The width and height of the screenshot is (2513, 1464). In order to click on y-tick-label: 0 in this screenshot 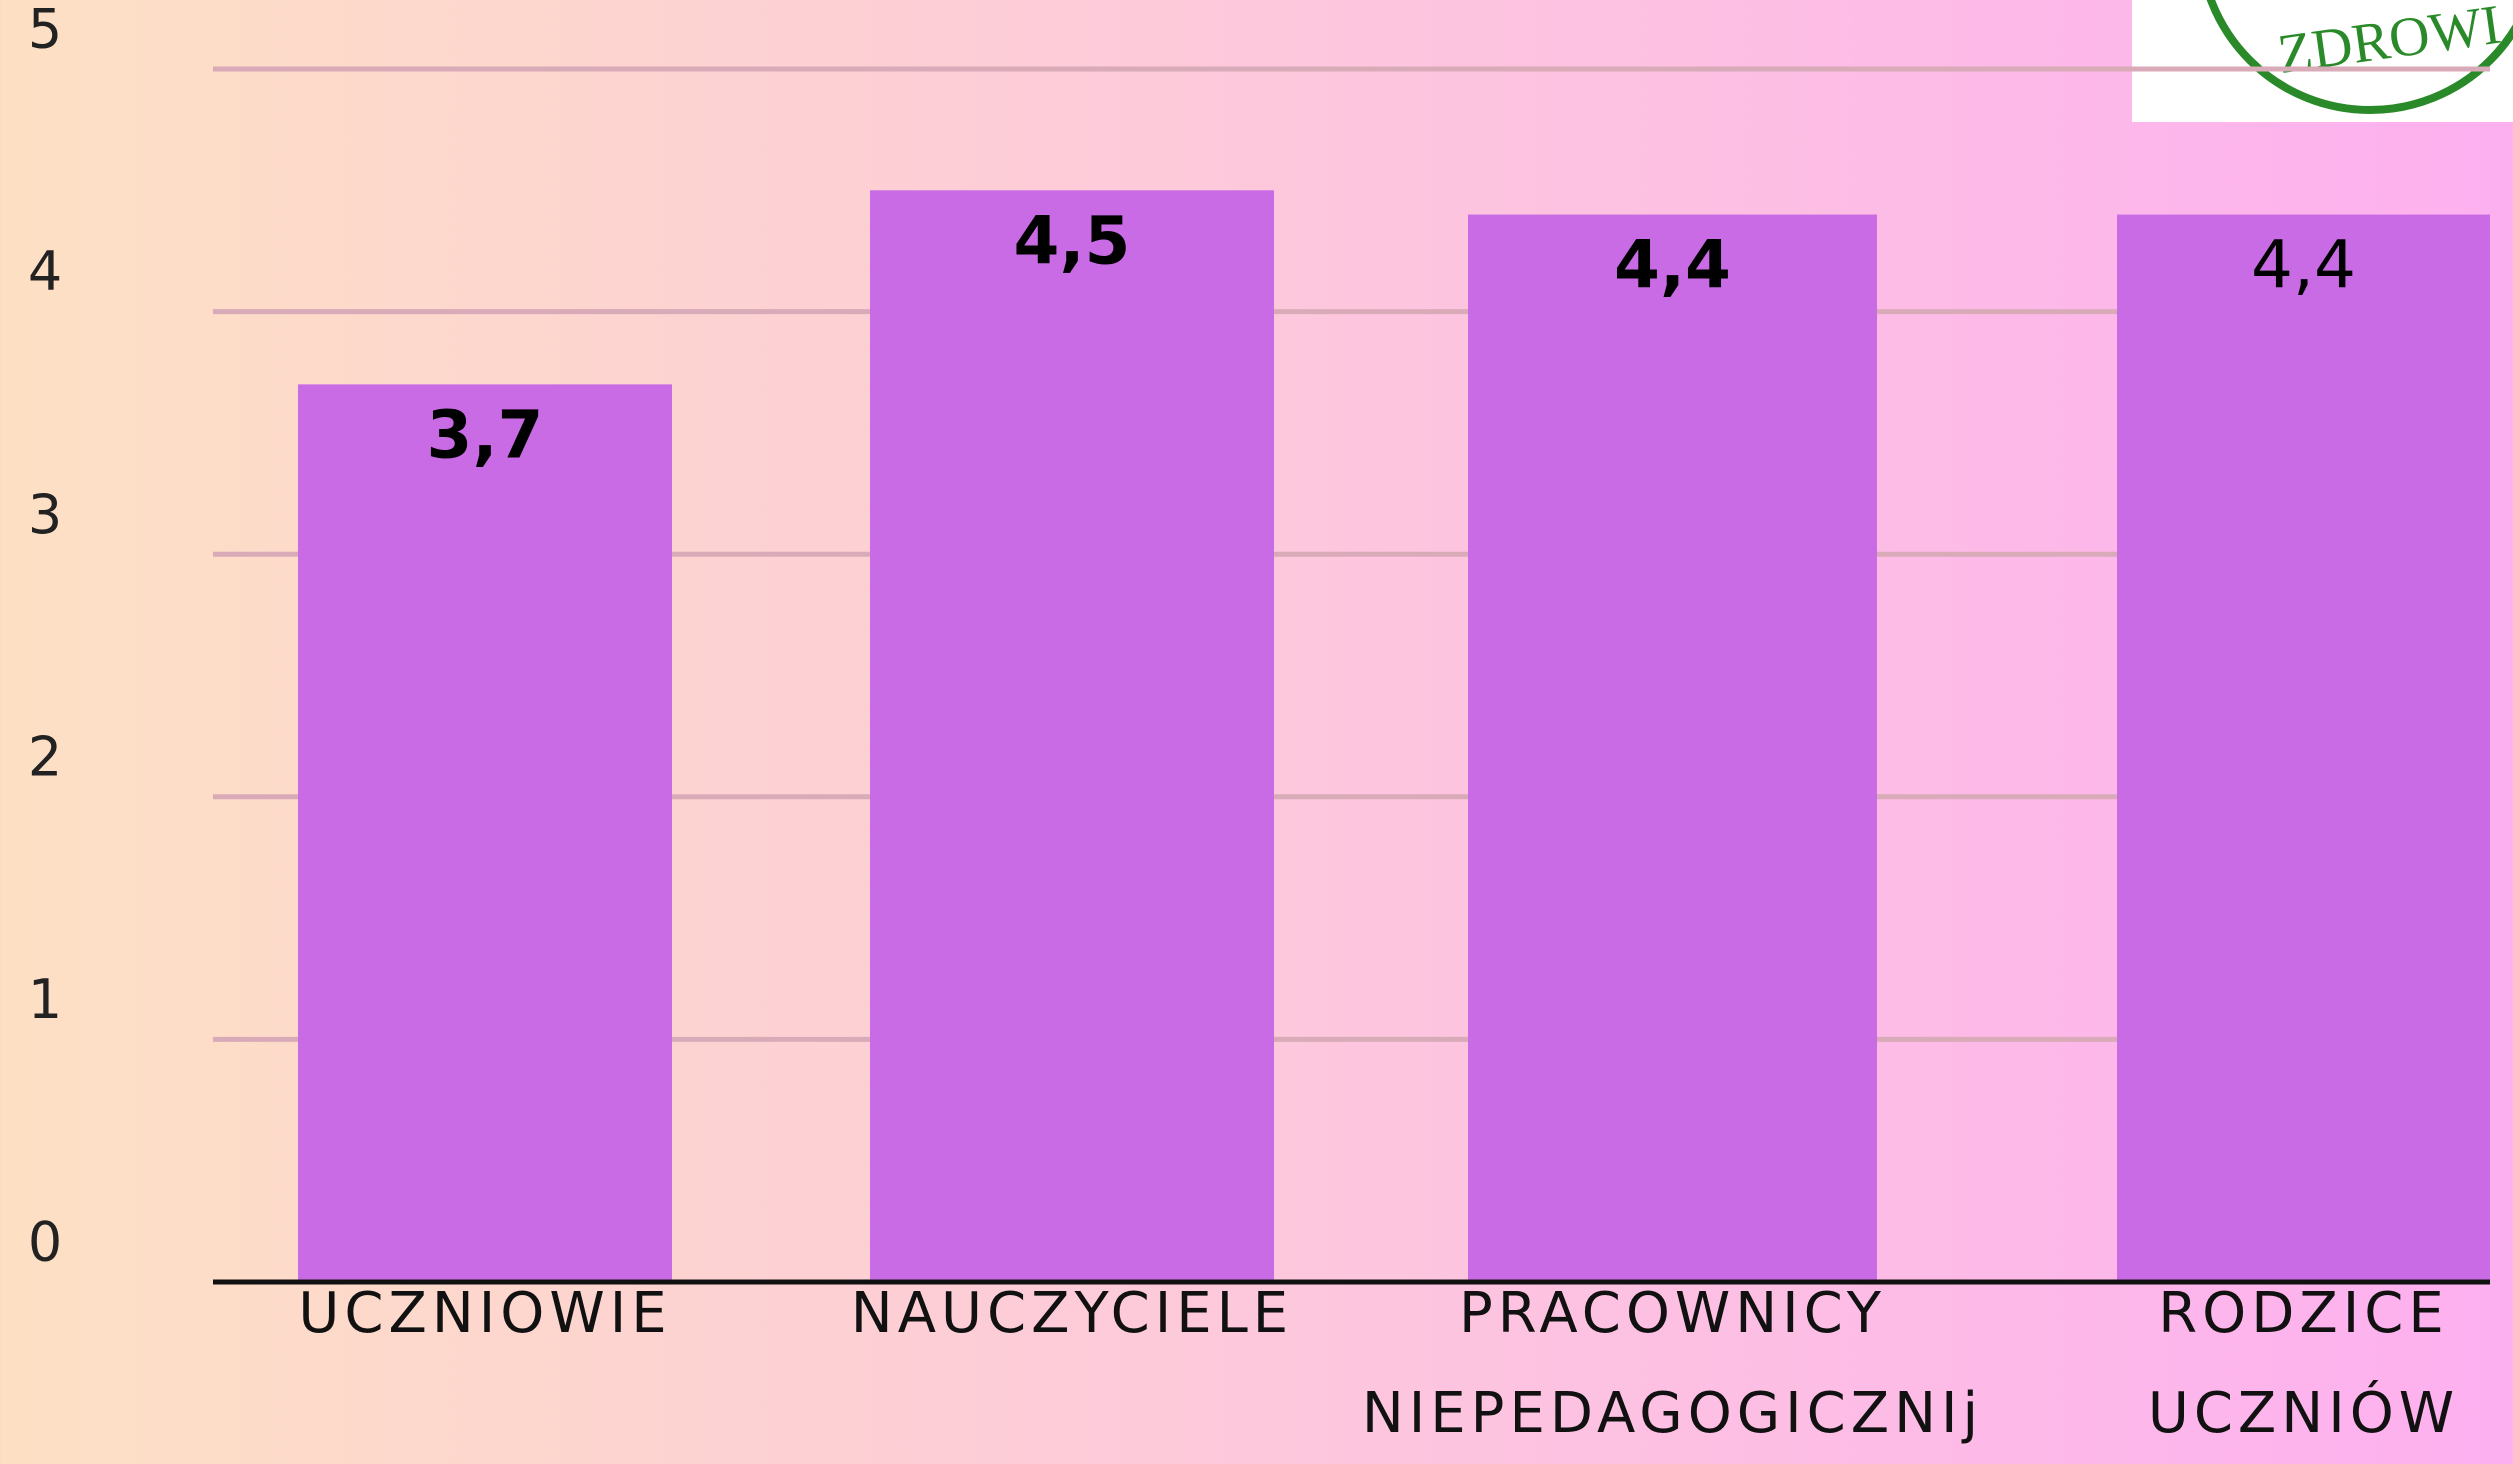, I will do `click(45, 1242)`.